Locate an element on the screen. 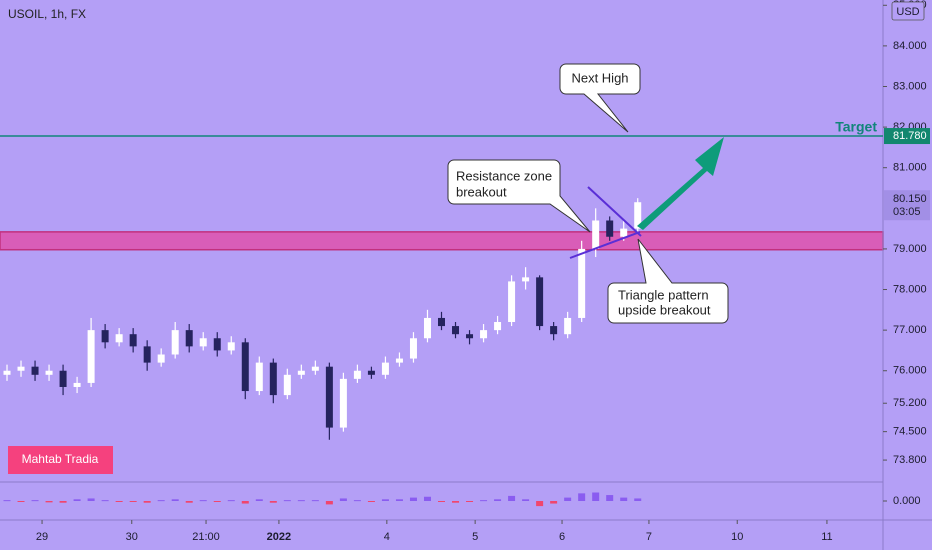 This screenshot has height=550, width=932. y-tick-label: 83.000 is located at coordinates (910, 86).